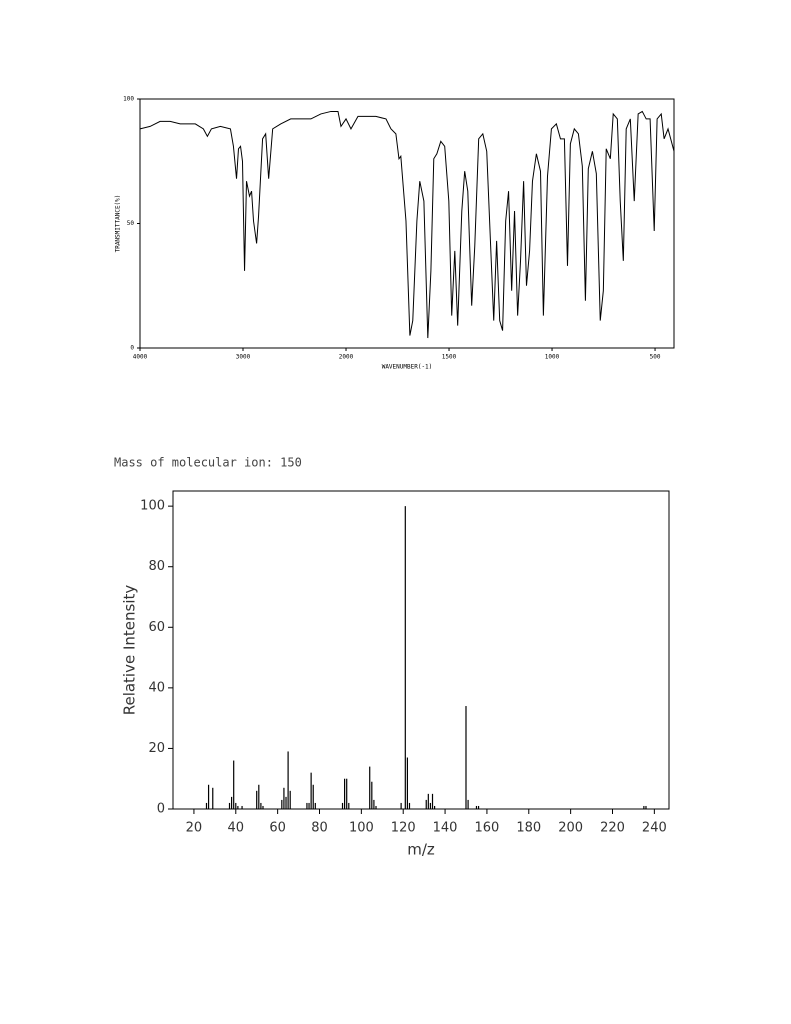  I want to click on y-tick-label: 50, so click(131, 223).